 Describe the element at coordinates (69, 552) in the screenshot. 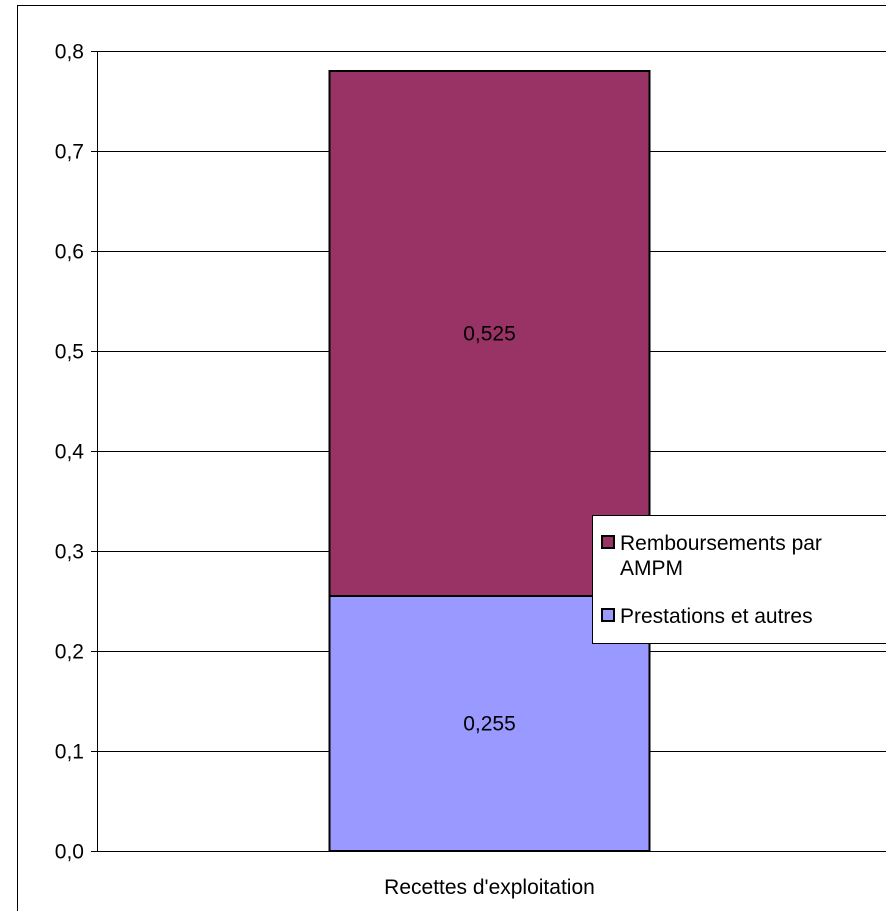

I see `y-tick-label: 0,3` at that location.